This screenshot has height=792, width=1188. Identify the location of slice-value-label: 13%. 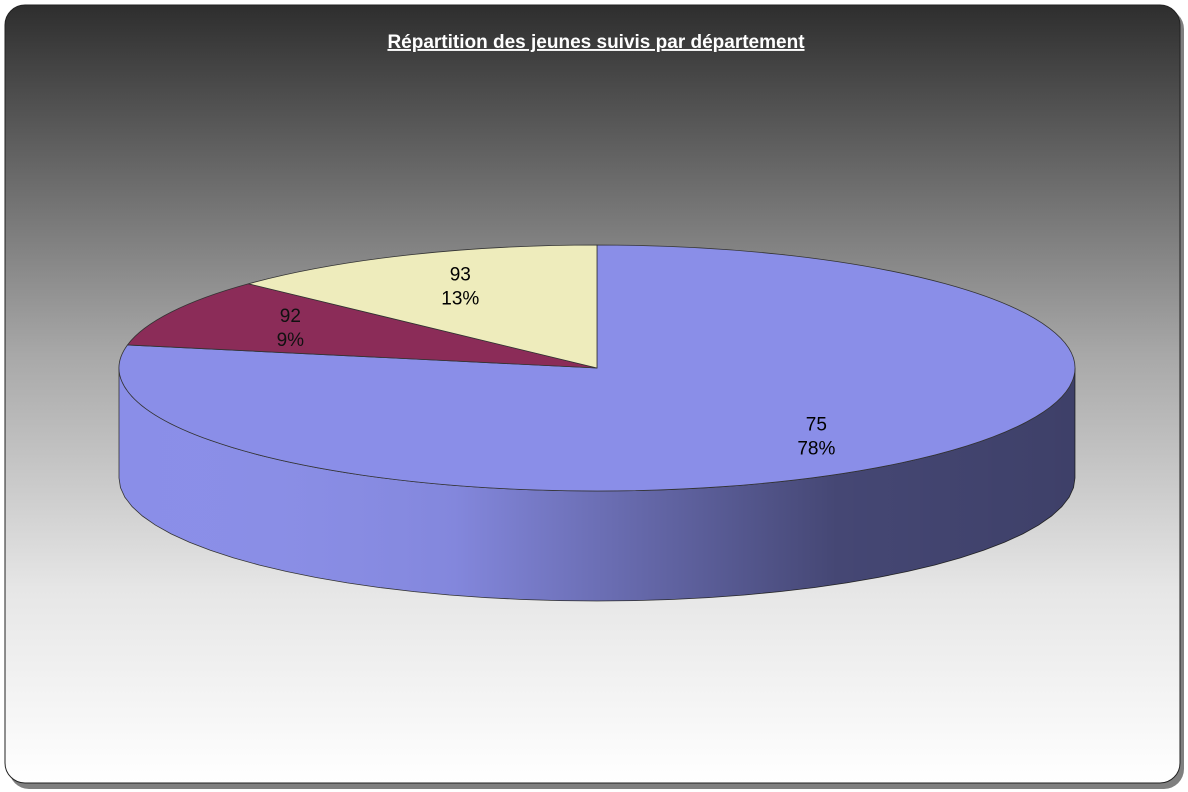
(460, 299).